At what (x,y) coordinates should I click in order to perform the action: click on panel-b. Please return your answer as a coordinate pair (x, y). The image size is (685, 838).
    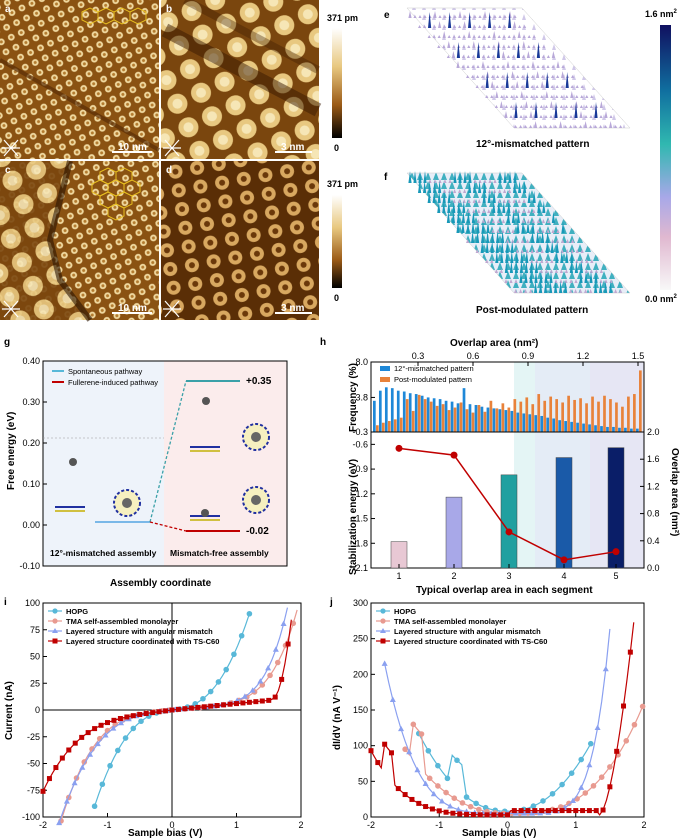
    Looking at the image, I should click on (241, 79).